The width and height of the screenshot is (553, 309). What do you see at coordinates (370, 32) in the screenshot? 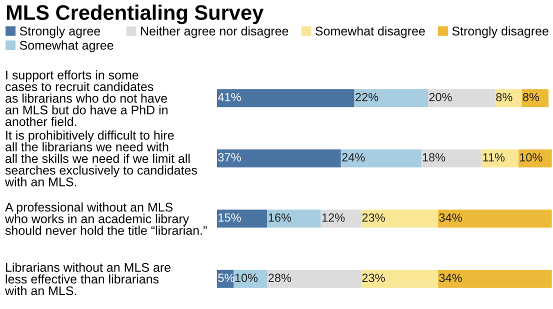
I see `legend-label: Somewhat disagree` at bounding box center [370, 32].